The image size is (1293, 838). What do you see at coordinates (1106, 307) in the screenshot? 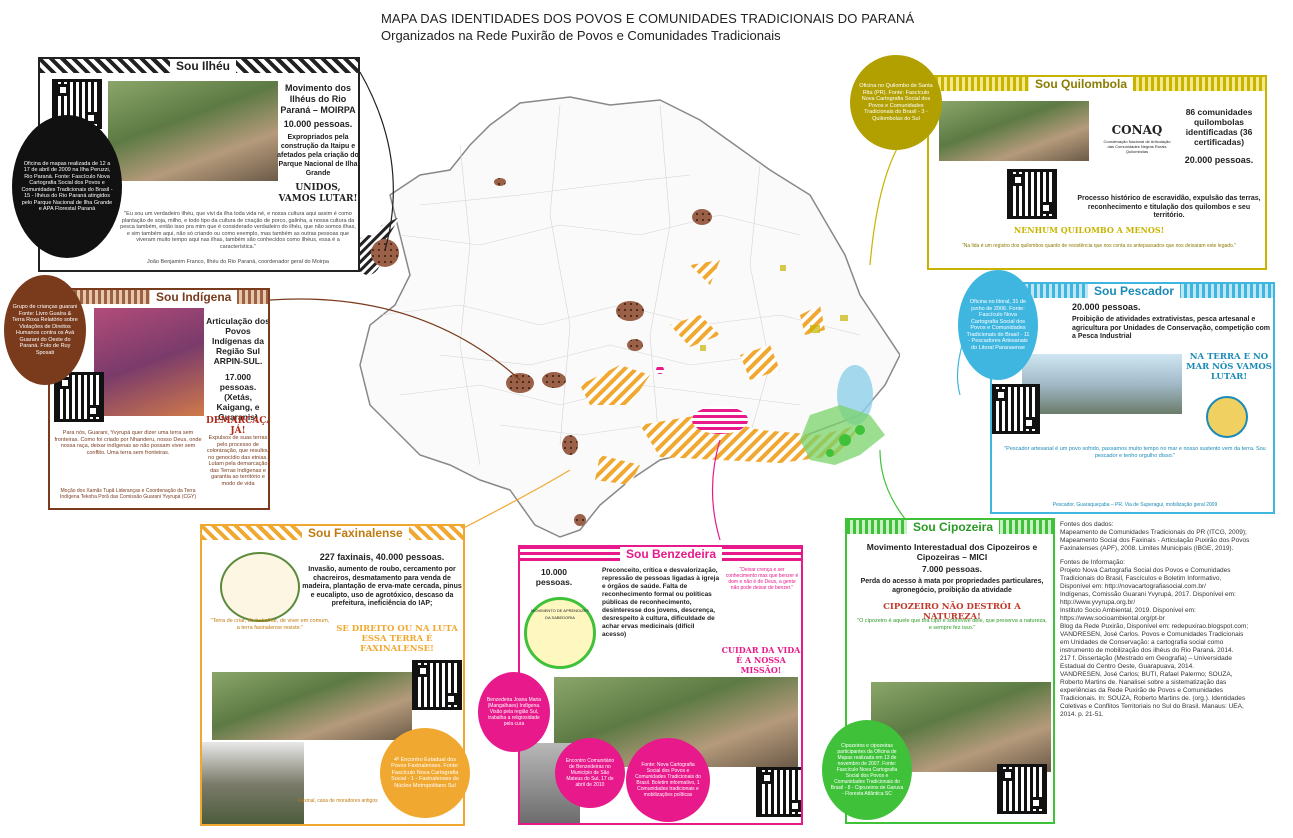
I see `population-pescador: 20.000 pessoas.` at bounding box center [1106, 307].